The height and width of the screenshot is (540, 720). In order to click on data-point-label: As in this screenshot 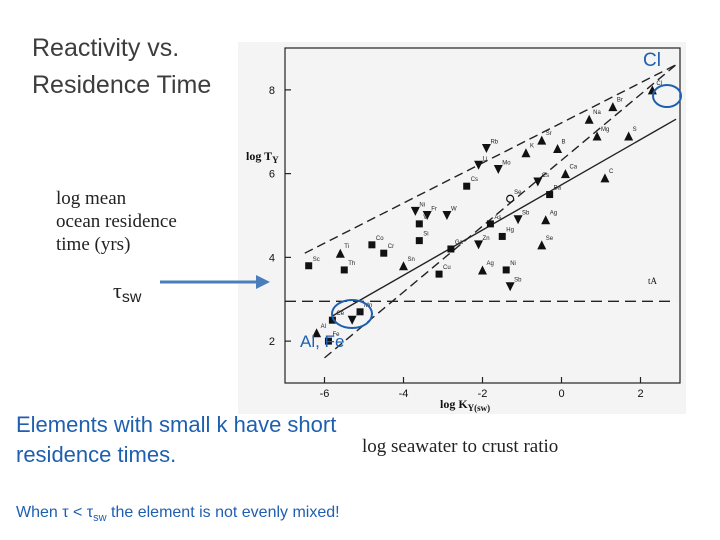, I will do `click(497, 218)`.